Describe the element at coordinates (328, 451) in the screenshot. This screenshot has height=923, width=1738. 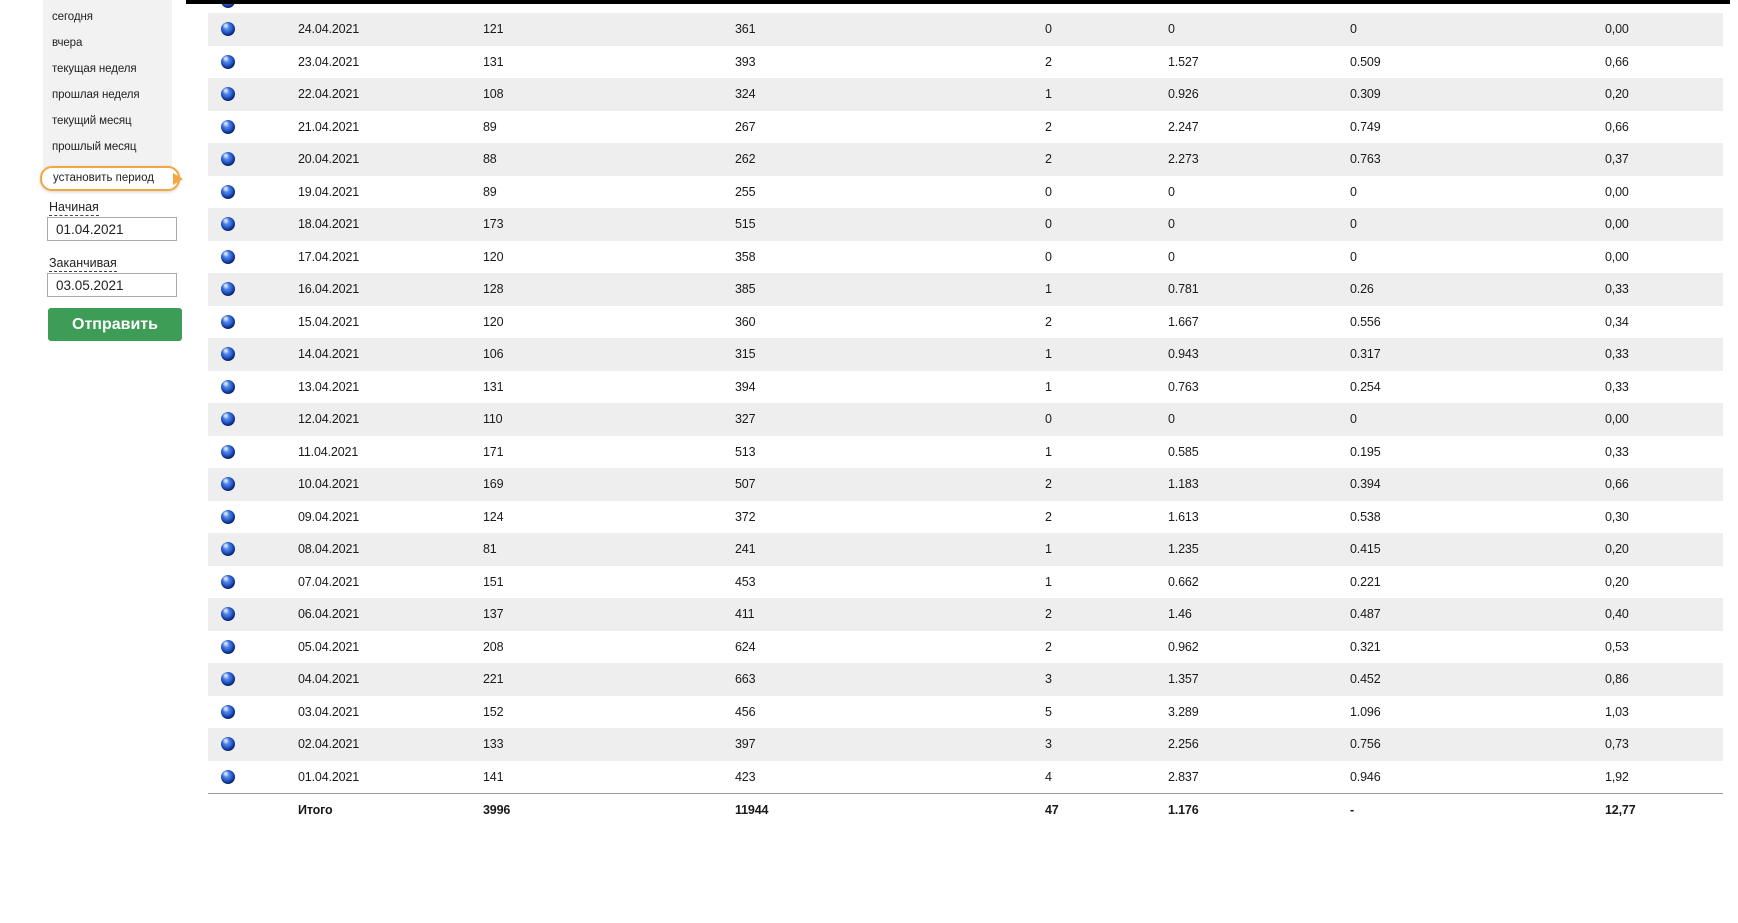
I see `cell-date: 11.04.2021` at that location.